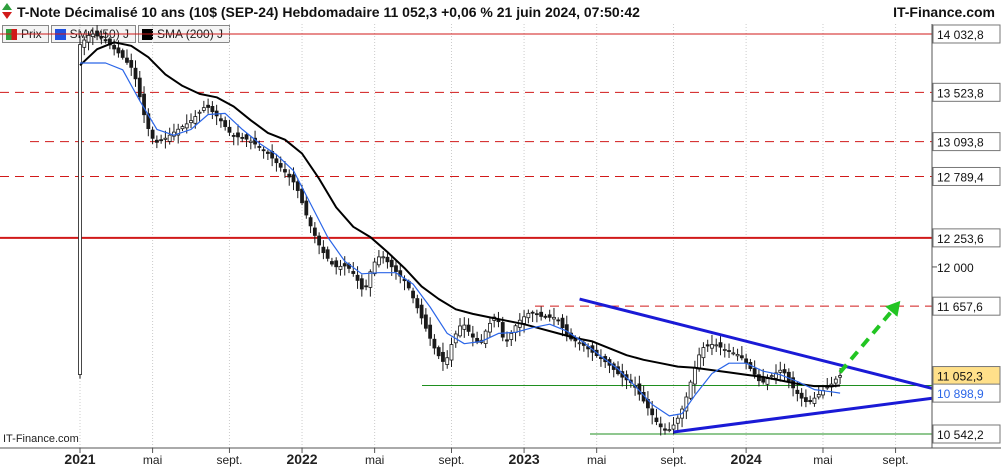 The image size is (1001, 469). What do you see at coordinates (79, 459) in the screenshot?
I see `x-tick-label: 2021` at bounding box center [79, 459].